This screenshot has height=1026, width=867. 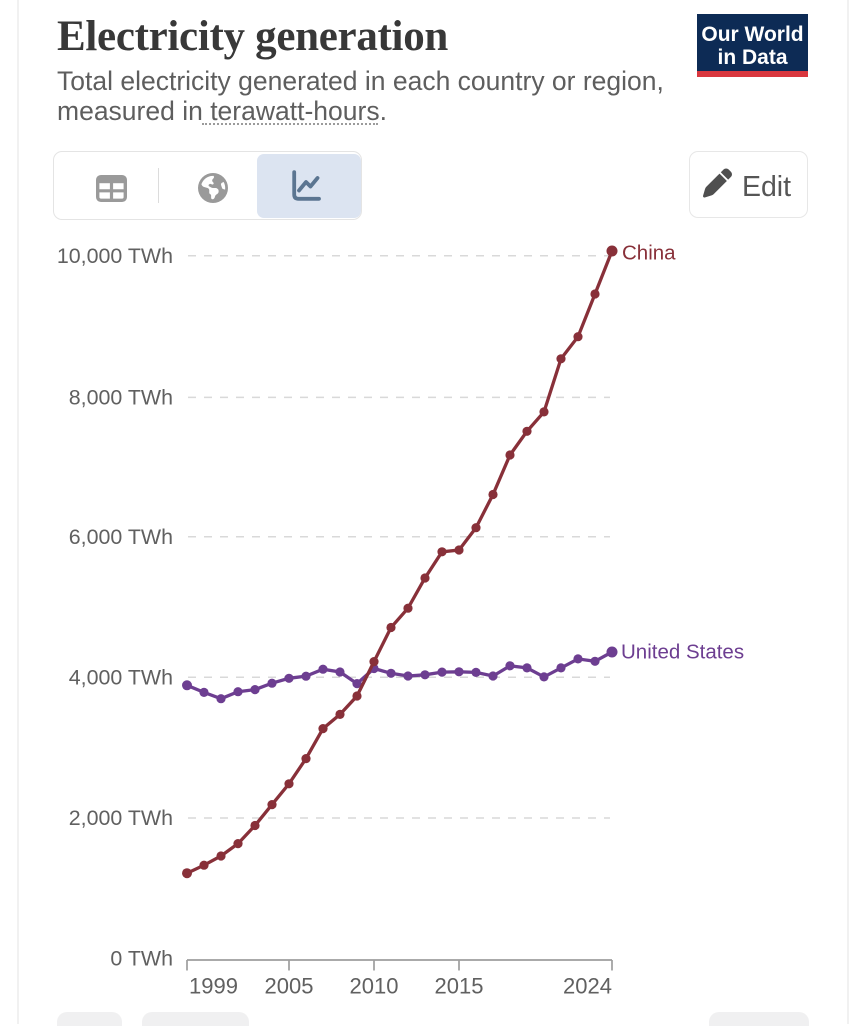 What do you see at coordinates (121, 398) in the screenshot?
I see `svg-text: 8,000 TWh` at bounding box center [121, 398].